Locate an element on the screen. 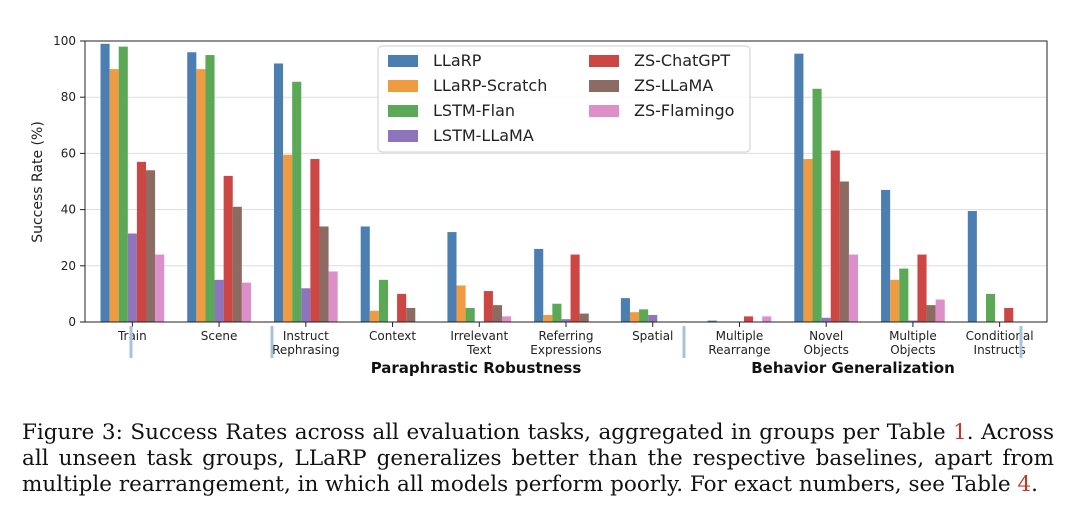  y-tick-label: 40 is located at coordinates (68, 210).